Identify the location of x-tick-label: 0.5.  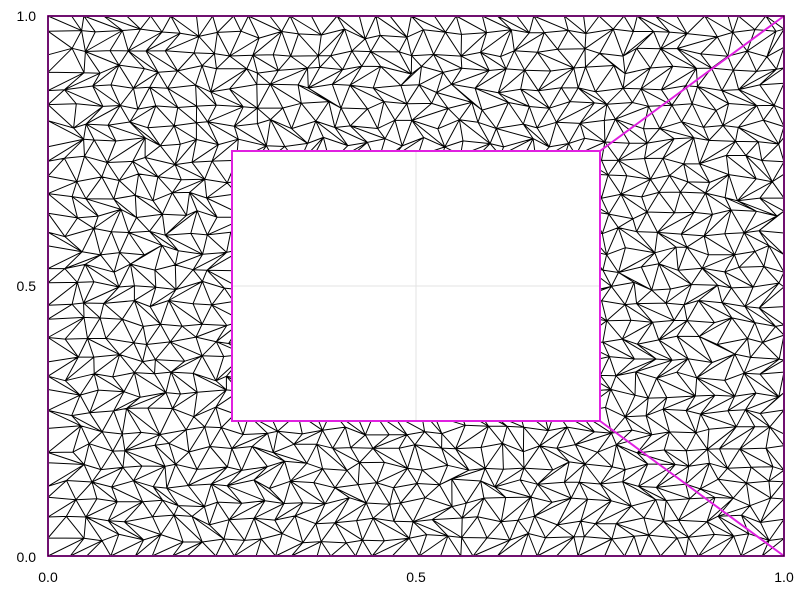
(416, 577).